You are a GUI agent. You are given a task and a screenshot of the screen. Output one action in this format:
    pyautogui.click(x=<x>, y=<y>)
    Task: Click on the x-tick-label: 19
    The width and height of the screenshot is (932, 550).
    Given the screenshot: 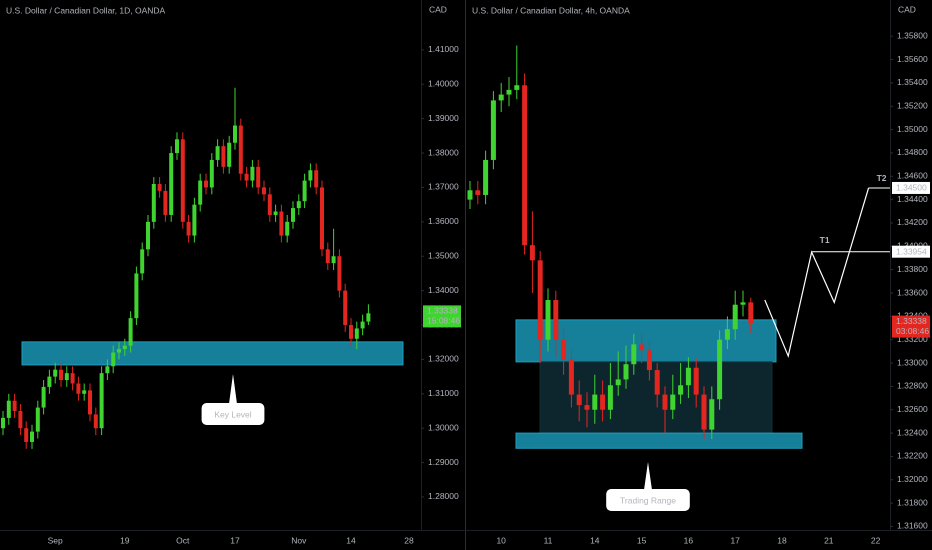 What is the action you would take?
    pyautogui.click(x=125, y=540)
    